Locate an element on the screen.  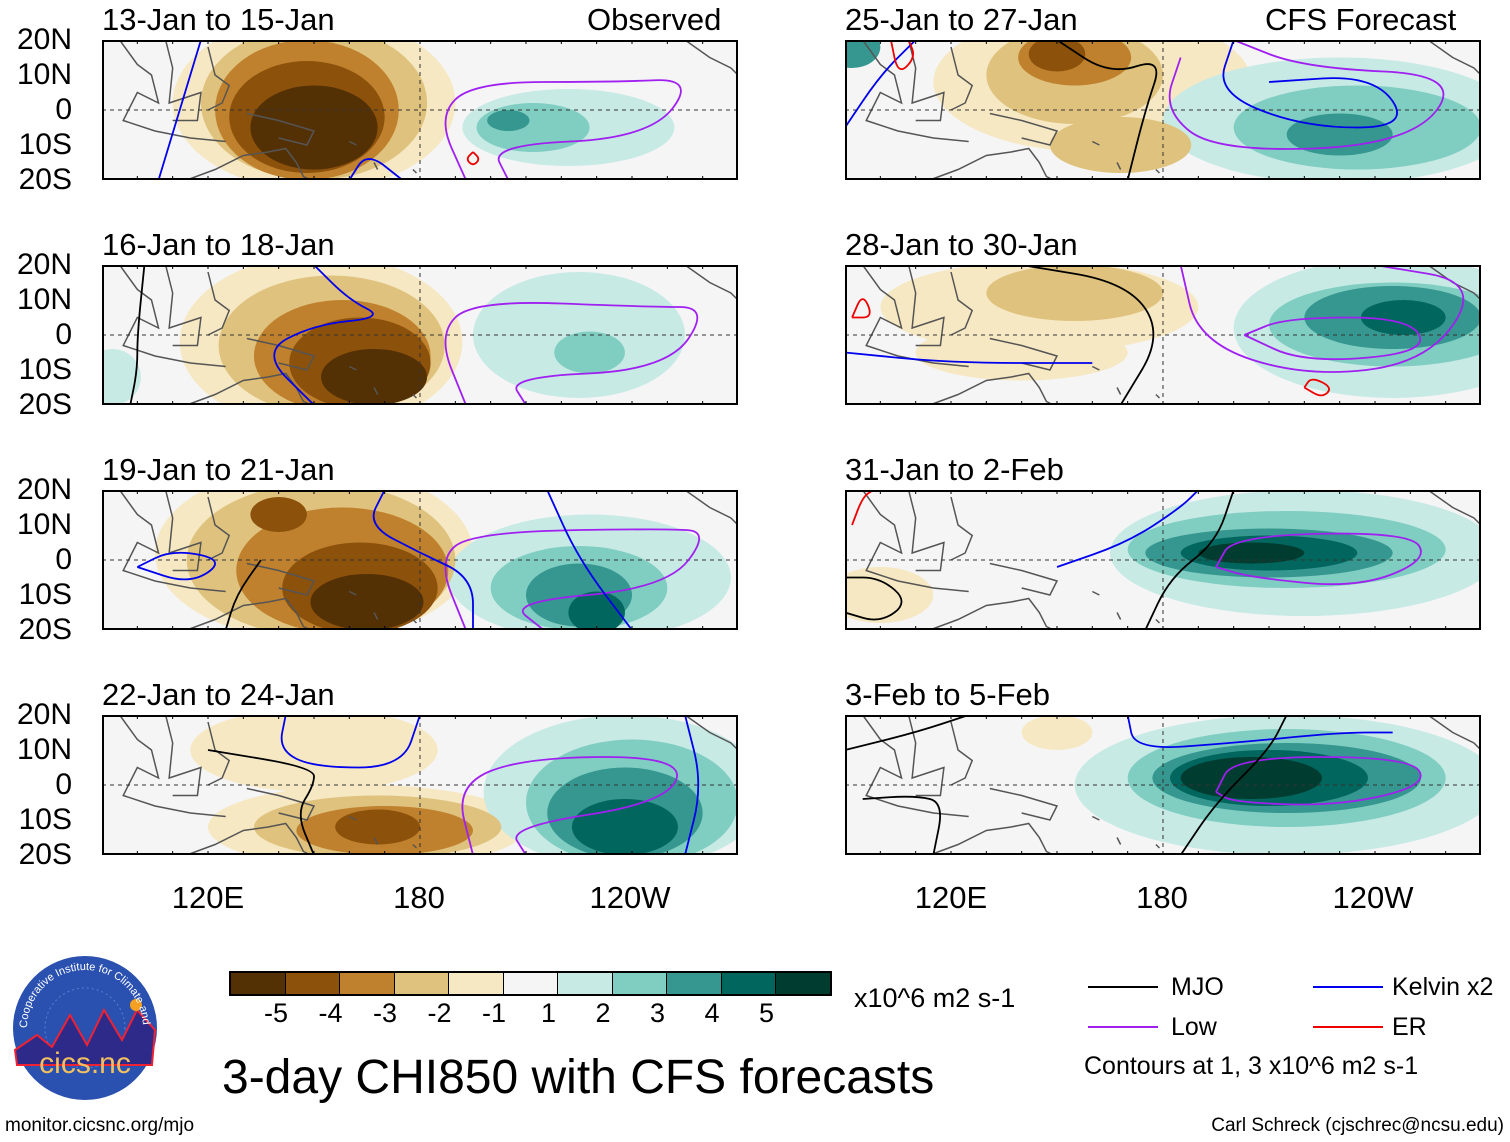
colorbar-label: -1 is located at coordinates (493, 1013).